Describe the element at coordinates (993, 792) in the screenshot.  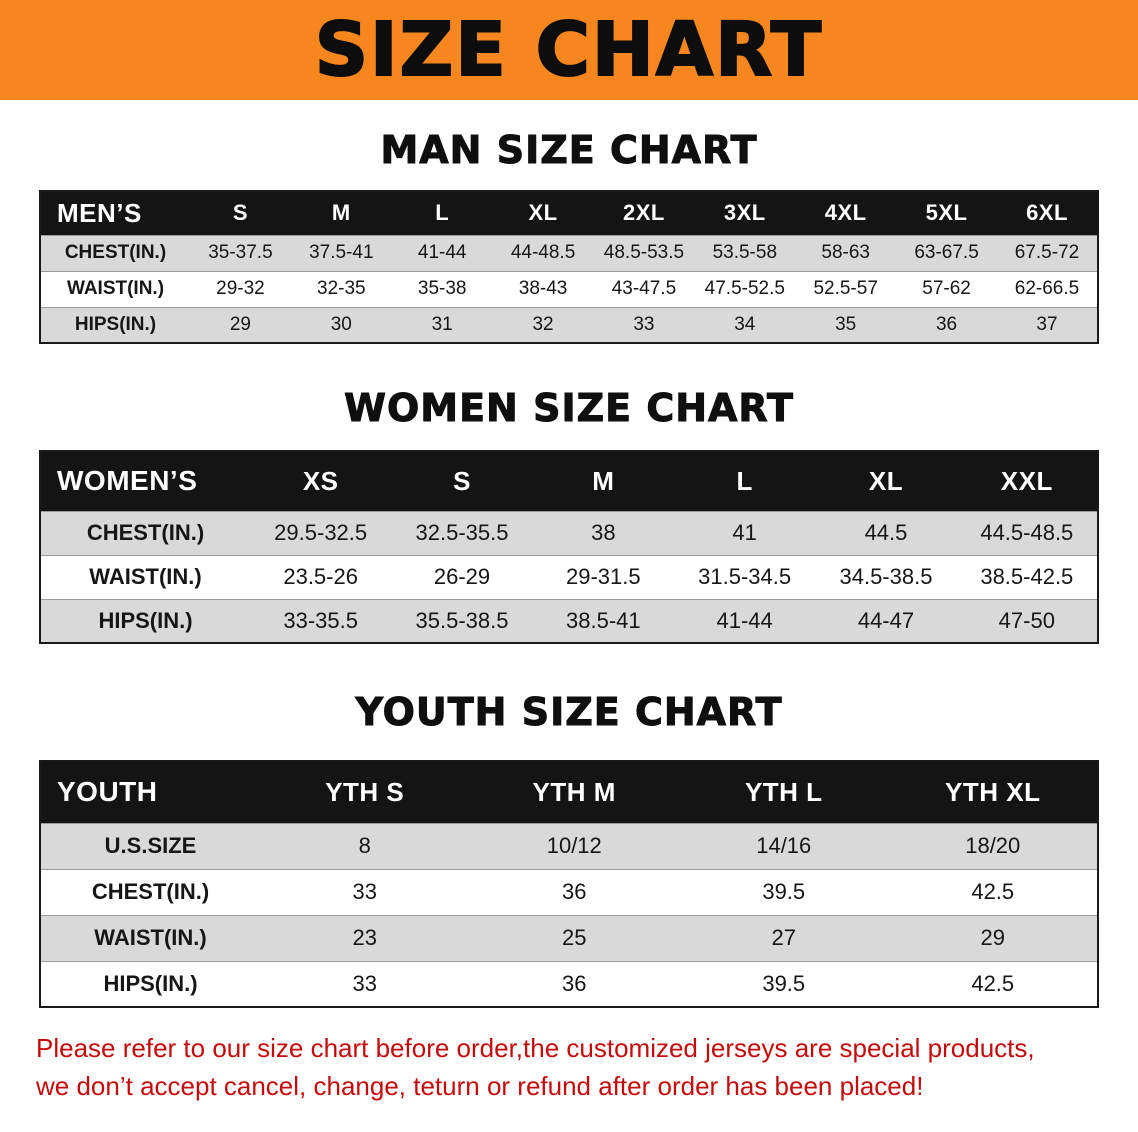
I see `size-header-cell: YTH XL` at that location.